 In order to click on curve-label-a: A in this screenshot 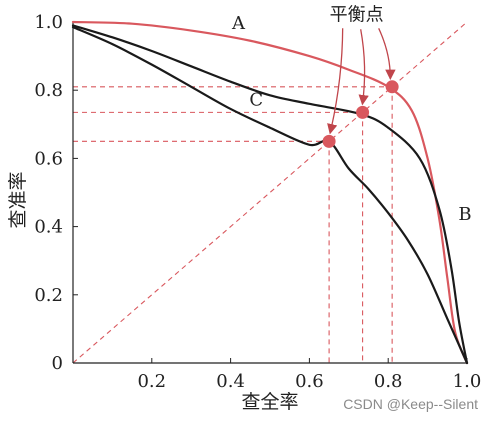, I will do `click(238, 23)`.